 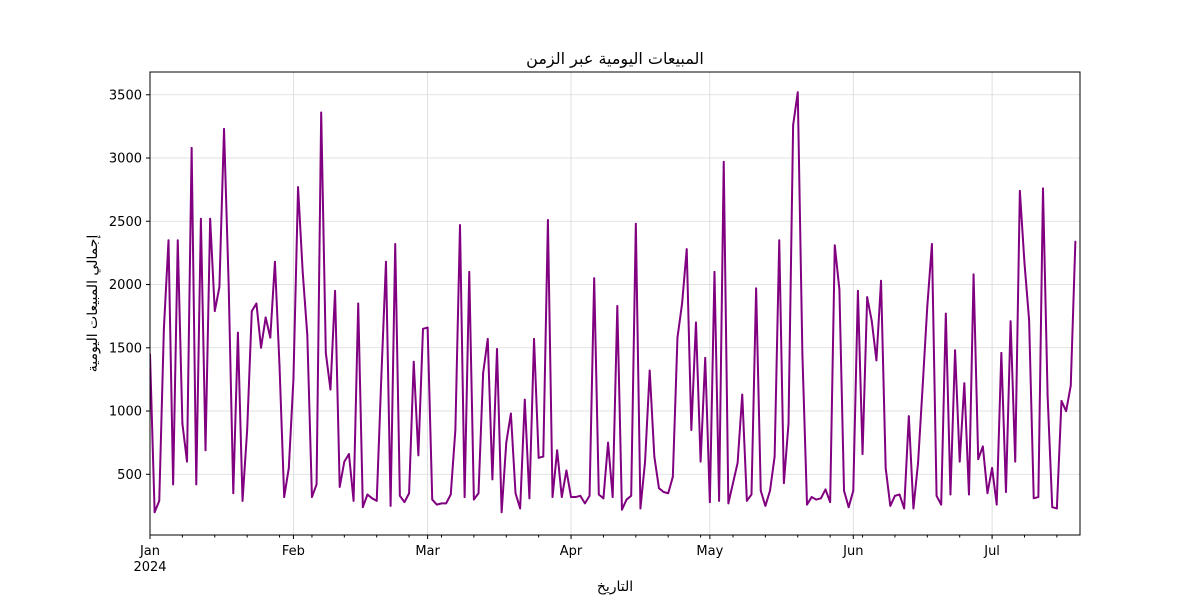 What do you see at coordinates (125, 95) in the screenshot?
I see `y-tick-label: 3500` at bounding box center [125, 95].